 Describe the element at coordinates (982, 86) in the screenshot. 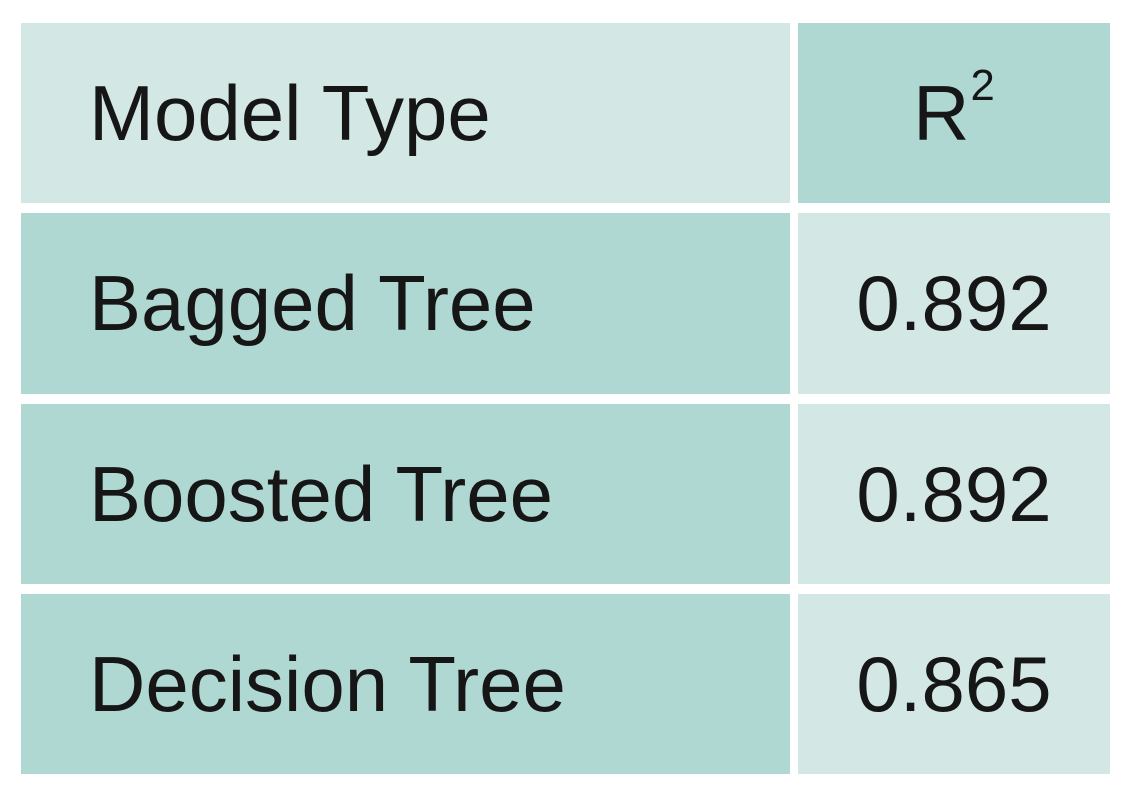

I see `r-squared-superscript: 2` at that location.